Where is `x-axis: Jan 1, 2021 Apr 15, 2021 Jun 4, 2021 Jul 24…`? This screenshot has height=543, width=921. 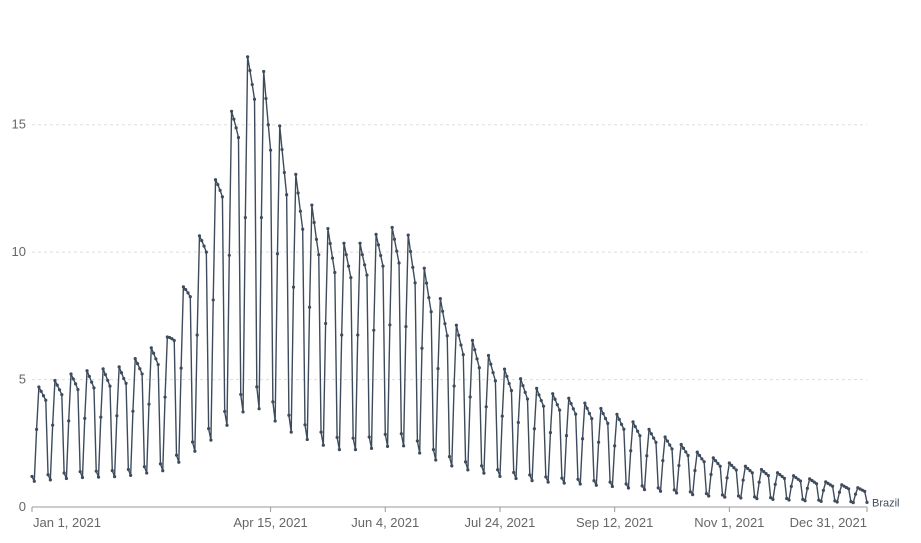
x-axis: Jan 1, 2021 Apr 15, 2021 Jun 4, 2021 Jul 24… is located at coordinates (449, 518).